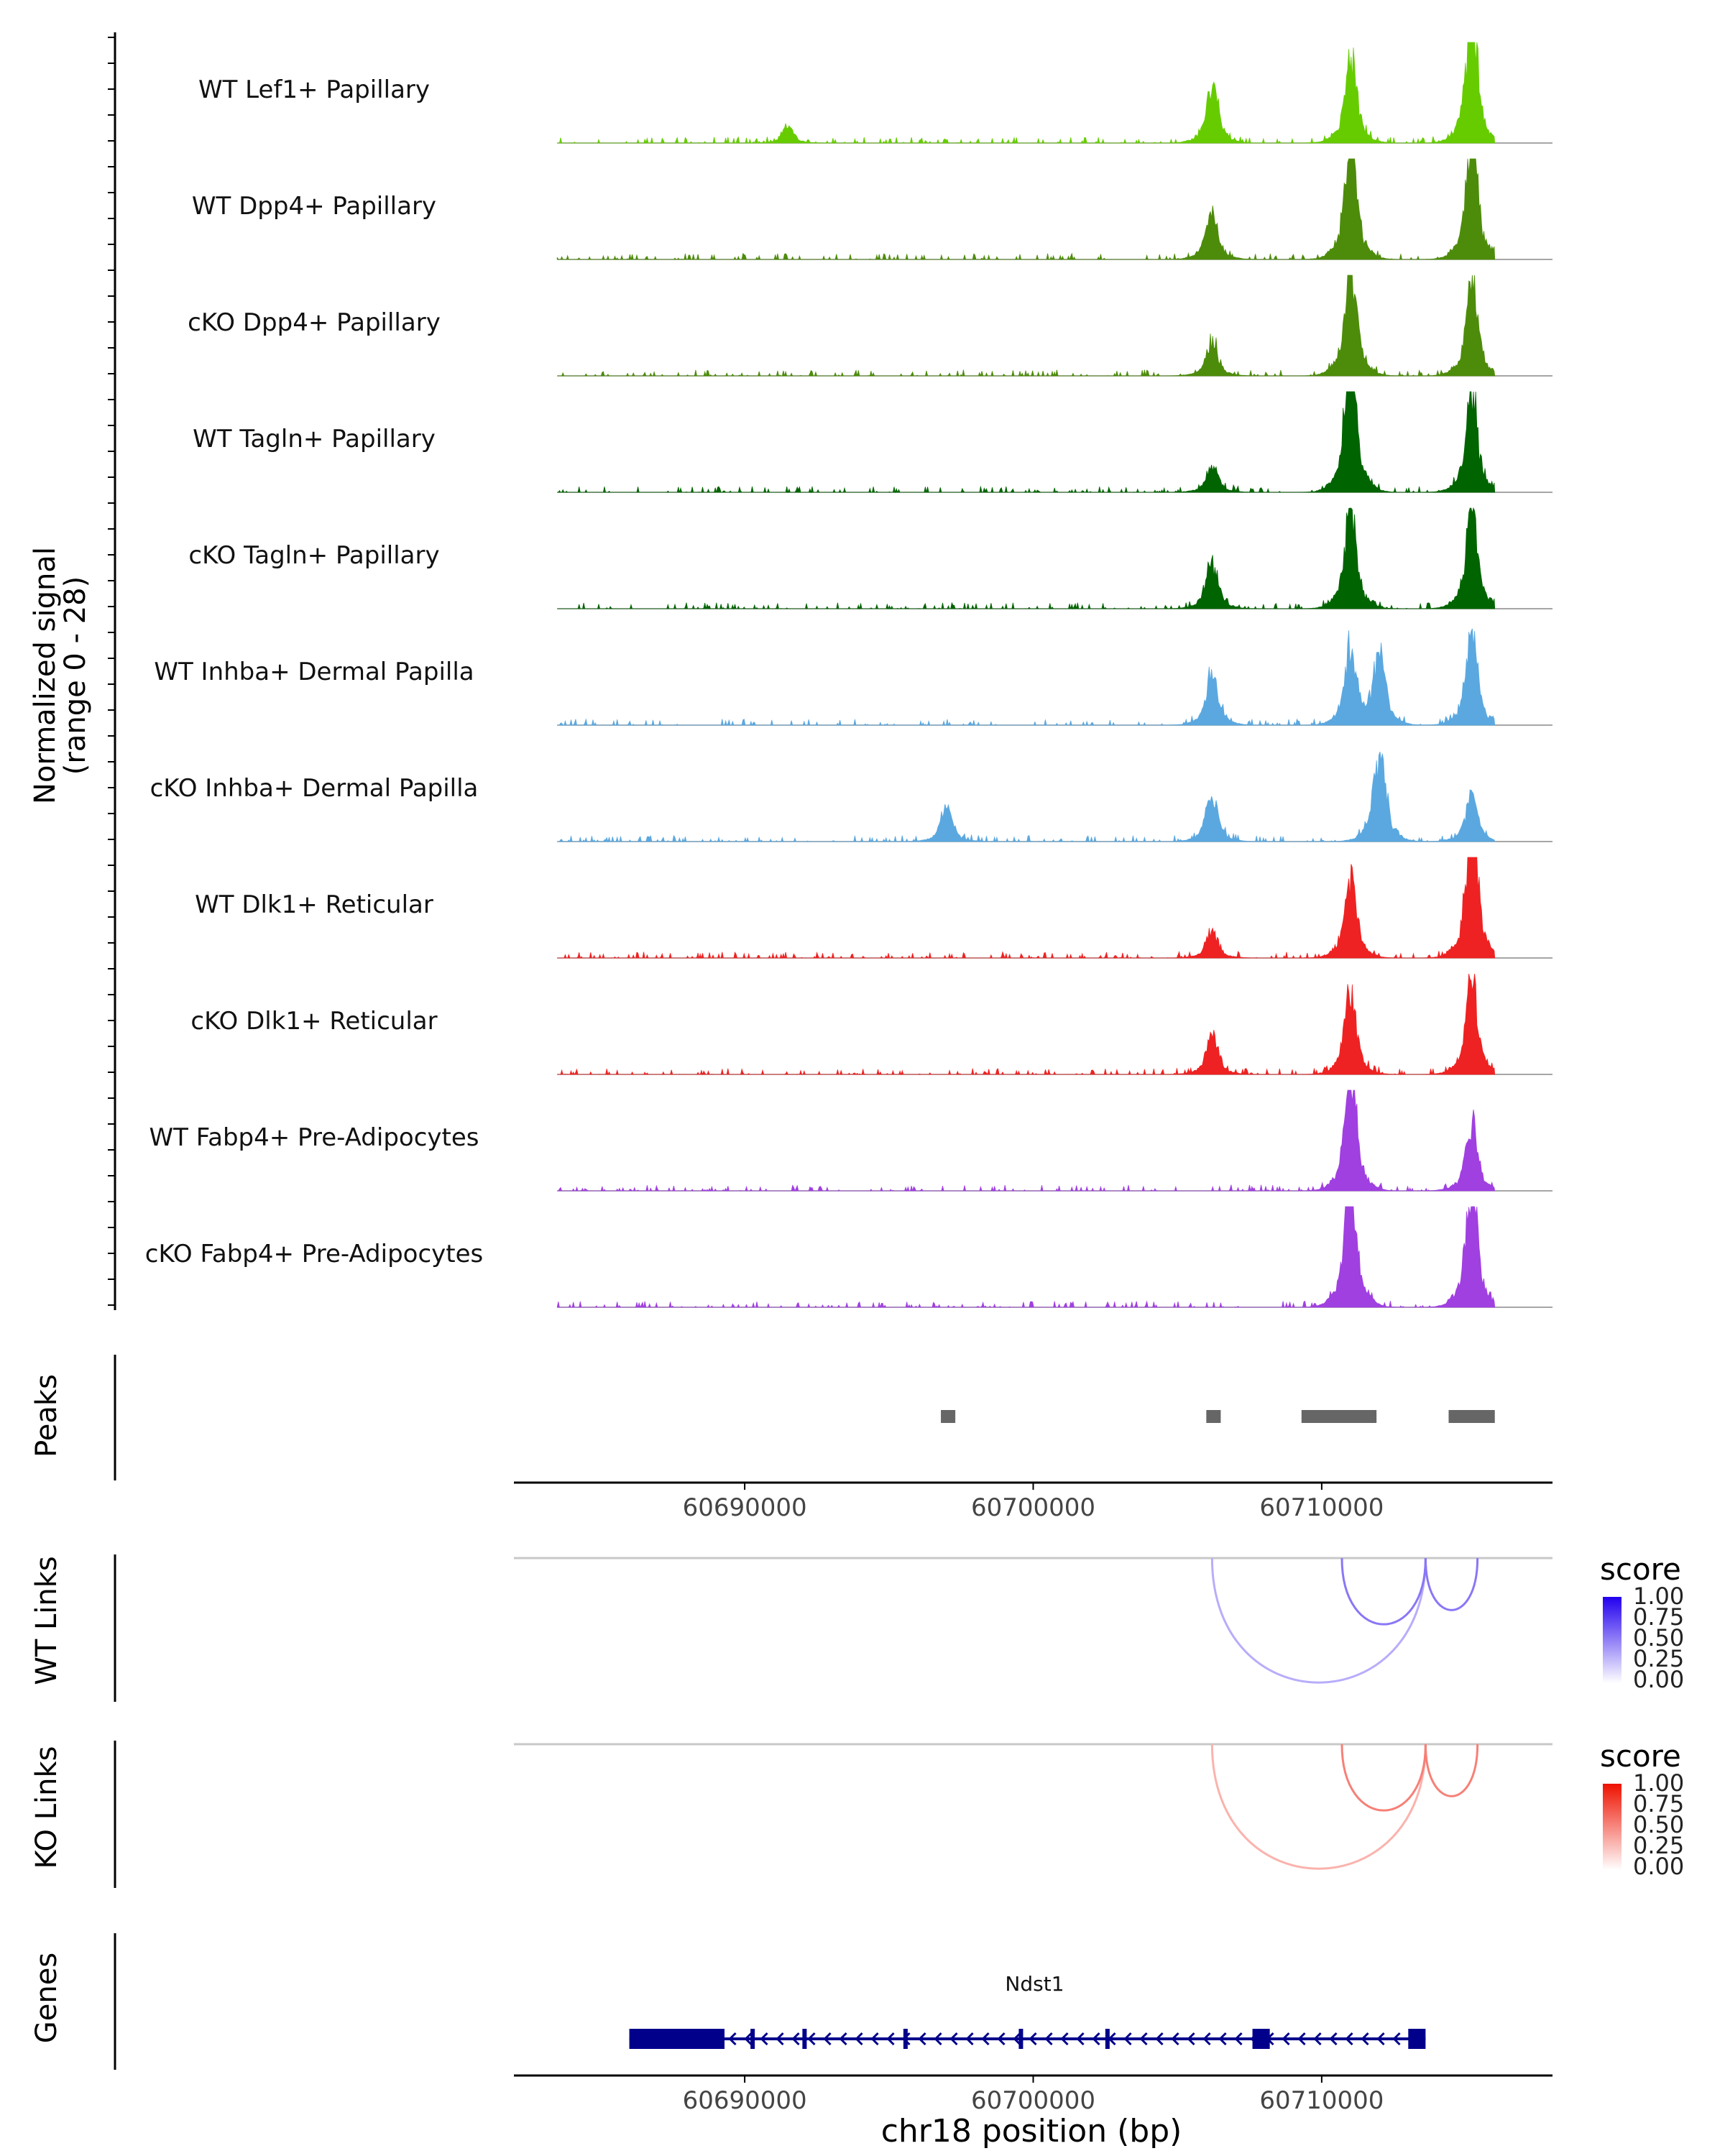 Image resolution: width=1725 pixels, height=2156 pixels. I want to click on ko-legend-title: score, so click(1640, 1756).